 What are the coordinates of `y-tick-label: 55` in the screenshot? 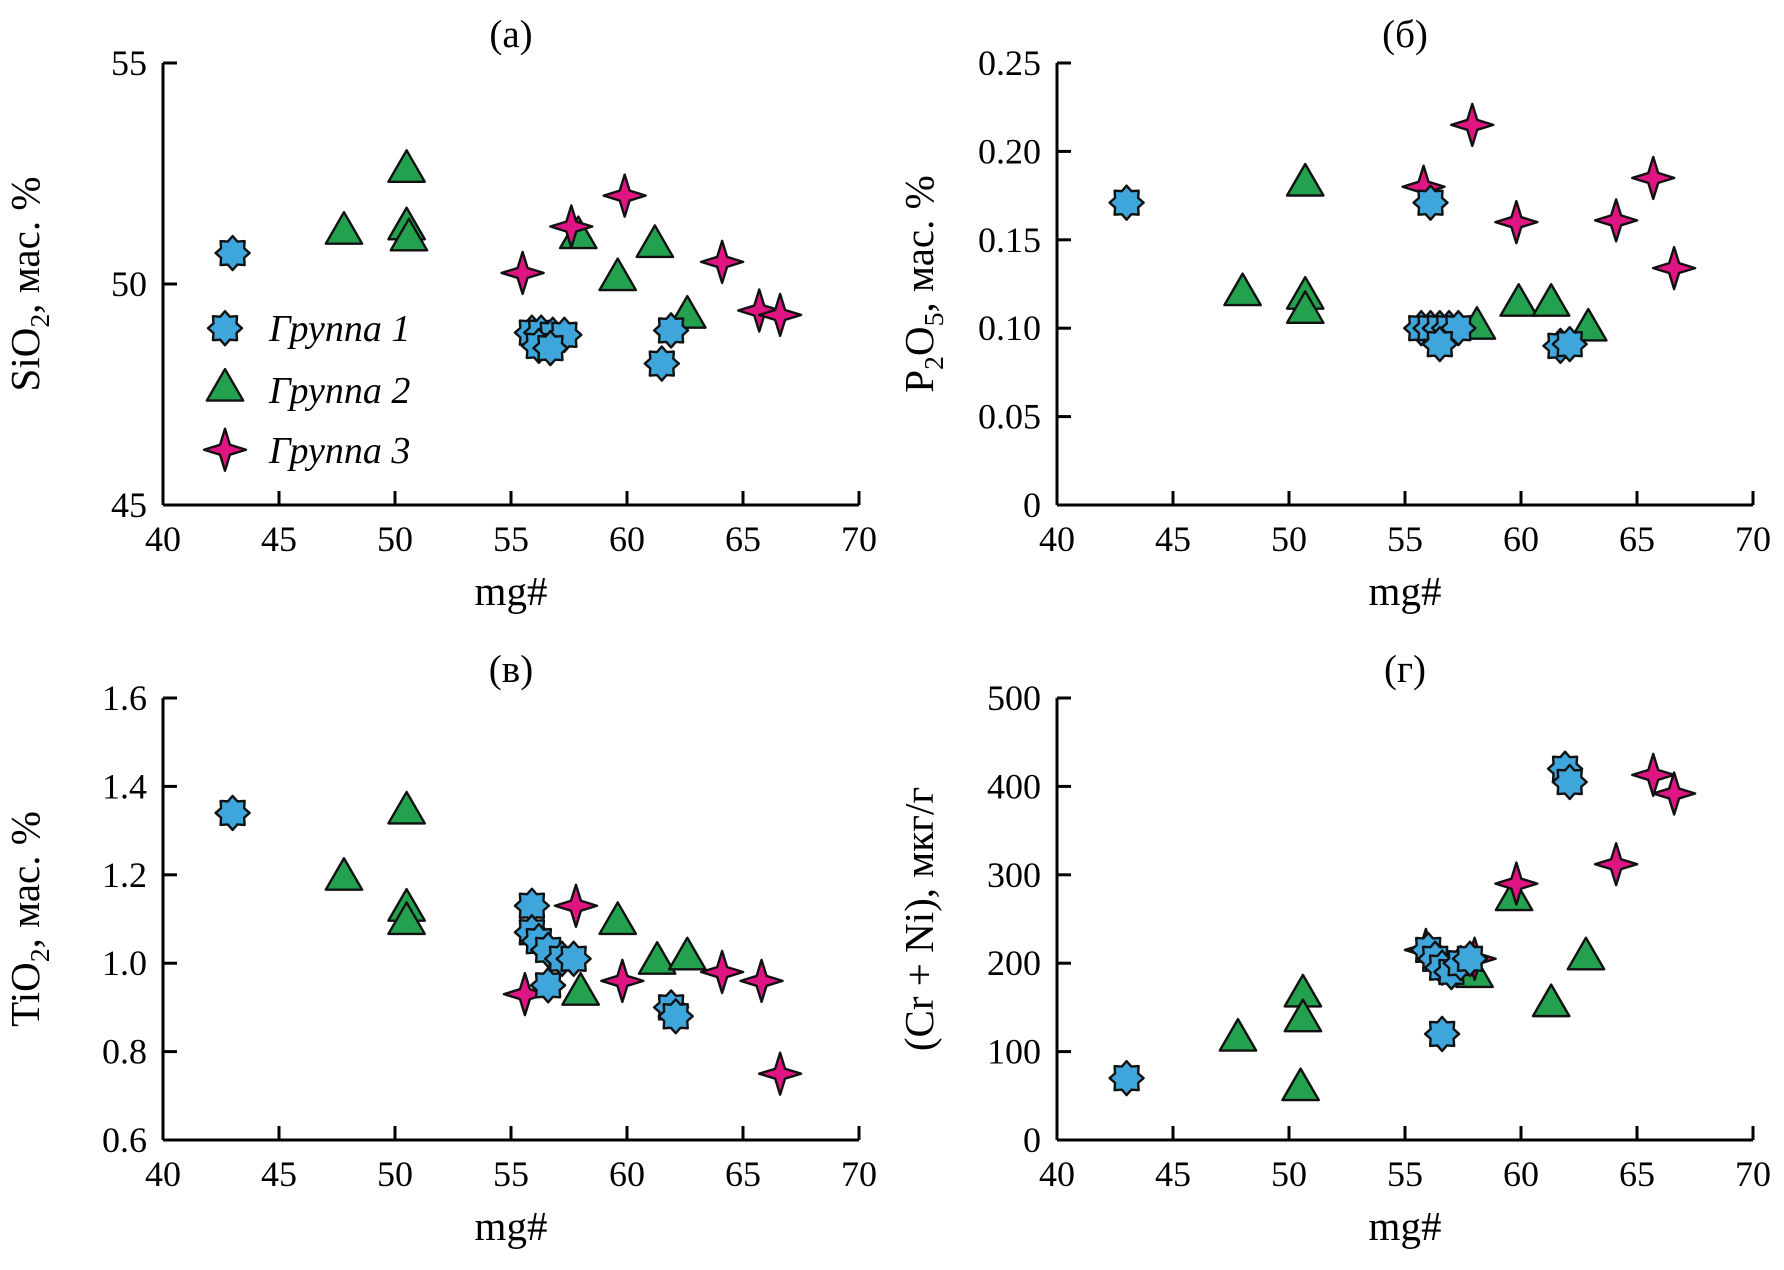 It's located at (129, 63).